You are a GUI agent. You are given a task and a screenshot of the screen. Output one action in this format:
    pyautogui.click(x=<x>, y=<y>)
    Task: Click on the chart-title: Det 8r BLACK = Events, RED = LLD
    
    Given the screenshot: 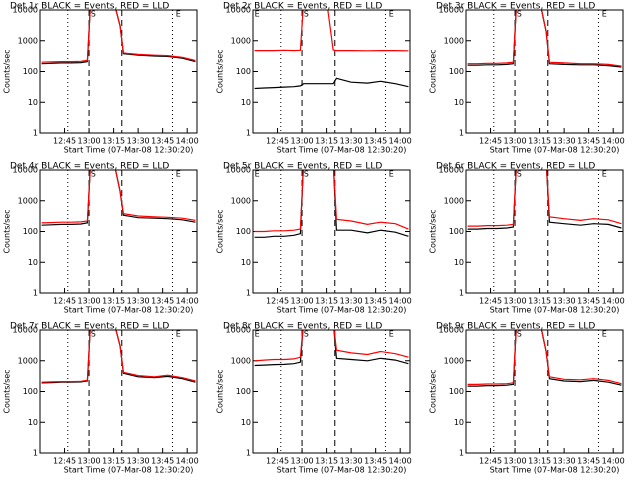 What is the action you would take?
    pyautogui.click(x=302, y=327)
    